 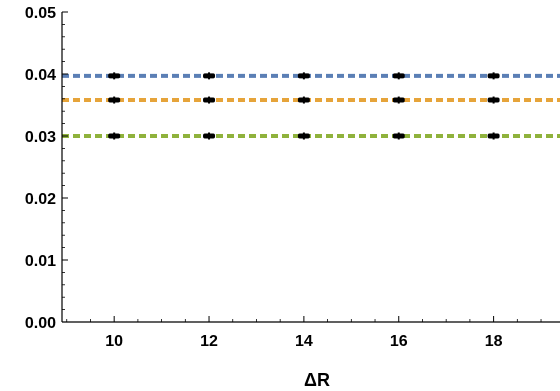 I want to click on x-tick-label: 16, so click(x=399, y=341).